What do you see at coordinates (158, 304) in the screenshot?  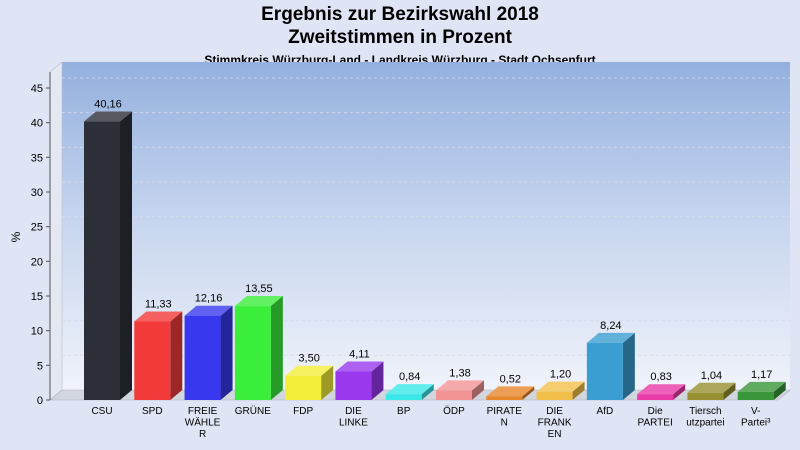 I see `data-label: 11,33` at bounding box center [158, 304].